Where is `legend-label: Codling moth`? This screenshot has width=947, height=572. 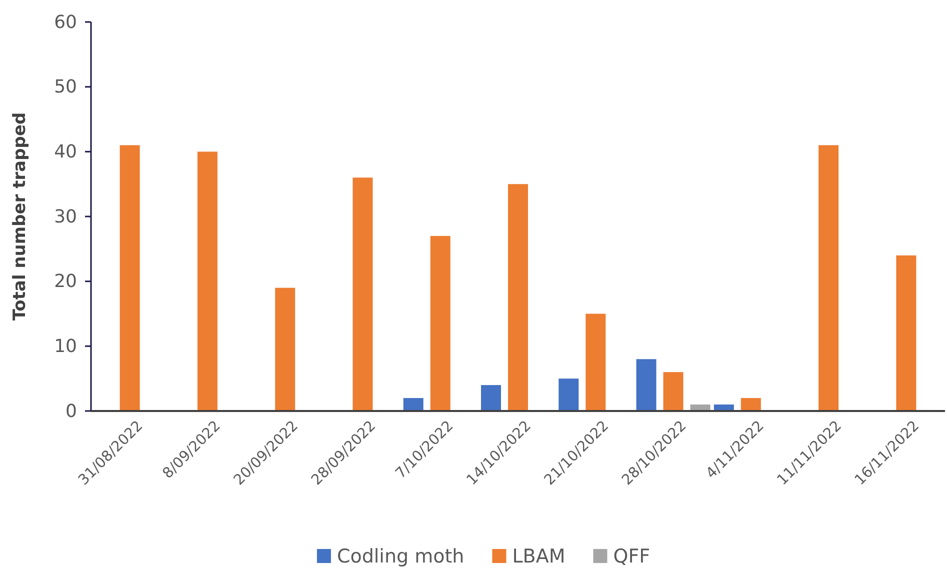
legend-label: Codling moth is located at coordinates (400, 557).